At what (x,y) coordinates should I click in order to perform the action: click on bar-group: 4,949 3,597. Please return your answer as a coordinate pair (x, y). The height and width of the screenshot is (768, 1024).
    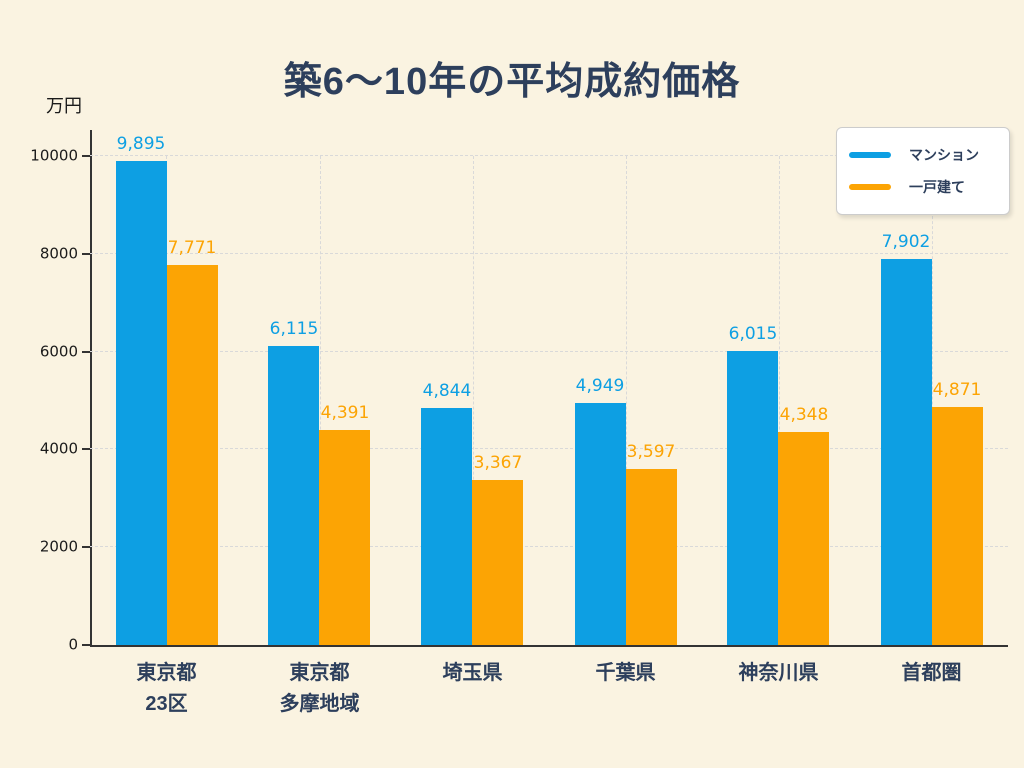
    Looking at the image, I should click on (625, 400).